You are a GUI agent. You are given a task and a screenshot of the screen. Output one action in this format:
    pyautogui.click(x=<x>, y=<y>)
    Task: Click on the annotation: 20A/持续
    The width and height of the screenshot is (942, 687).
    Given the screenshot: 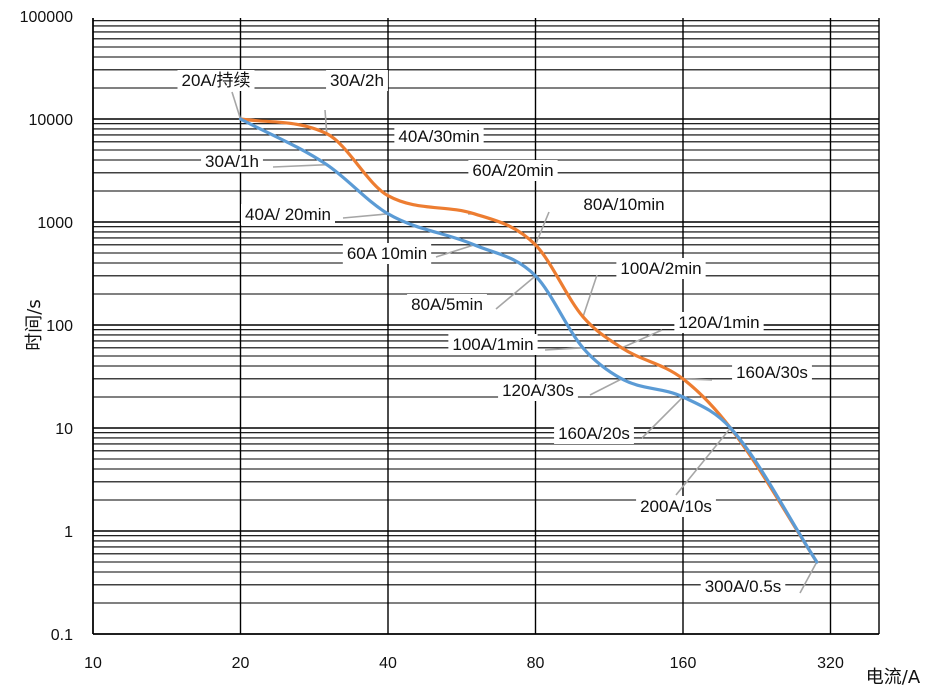 What is the action you would take?
    pyautogui.click(x=216, y=80)
    